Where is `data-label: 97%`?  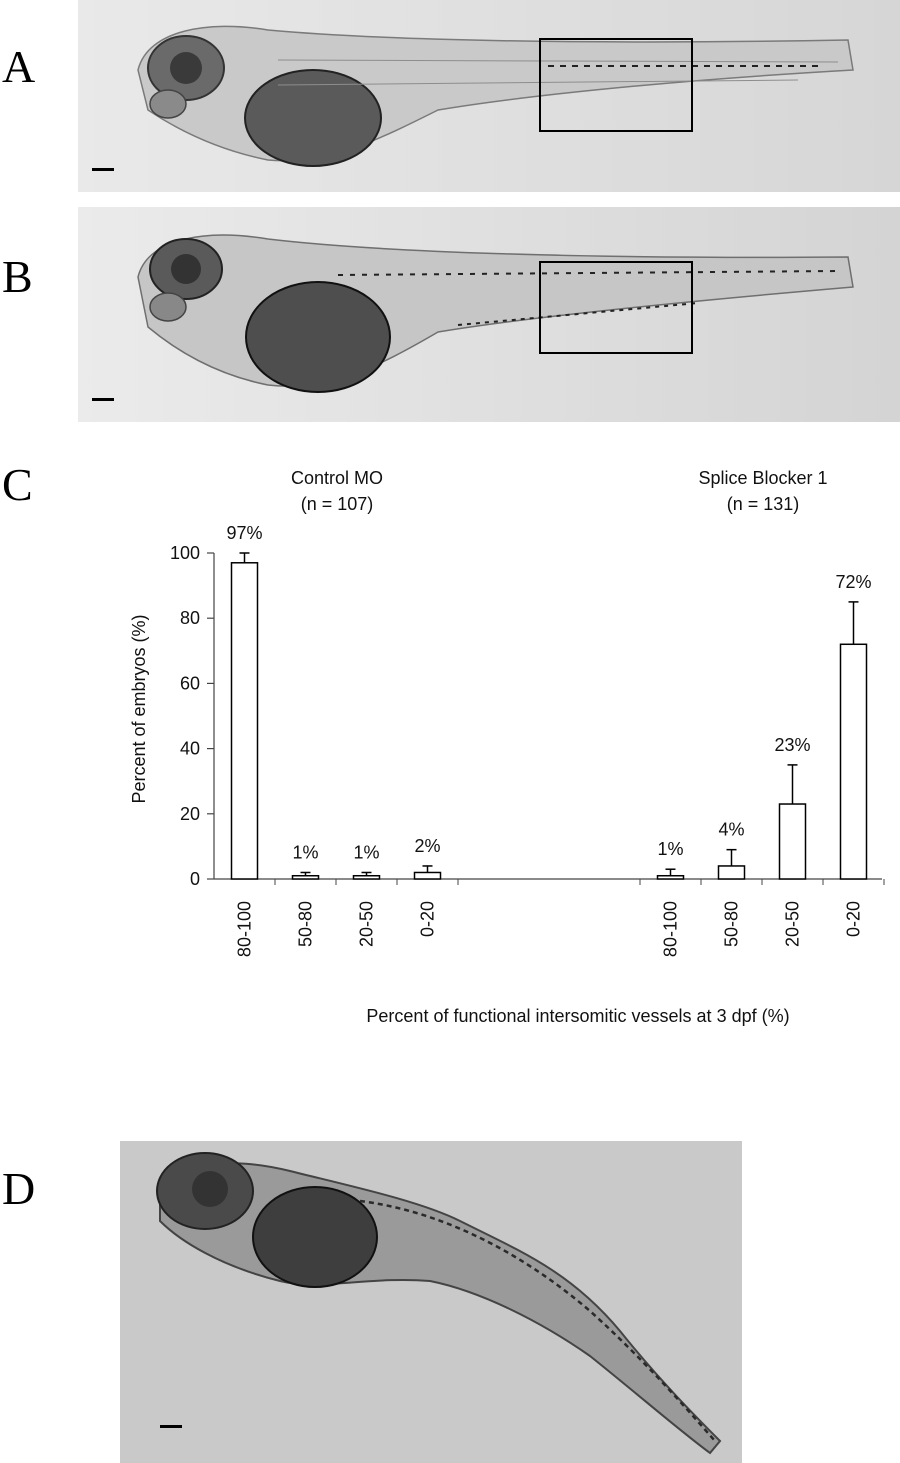 data-label: 97% is located at coordinates (244, 533).